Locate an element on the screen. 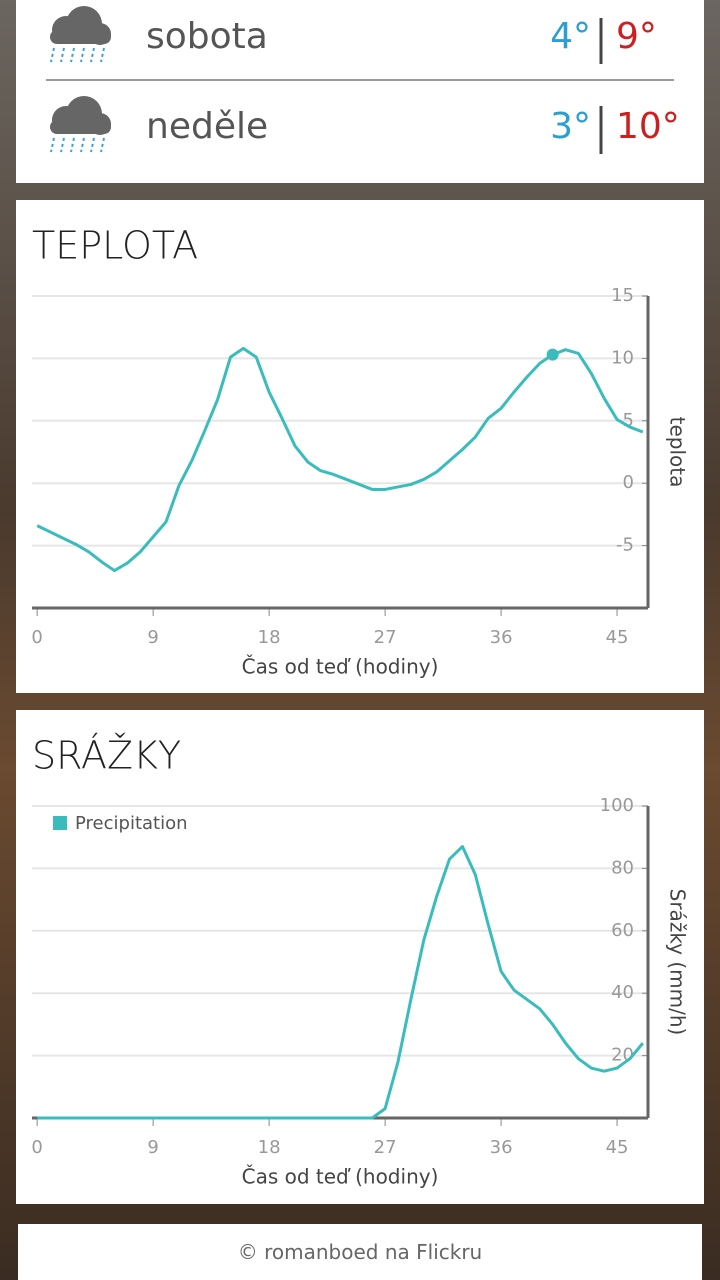  day: neděle is located at coordinates (207, 126).